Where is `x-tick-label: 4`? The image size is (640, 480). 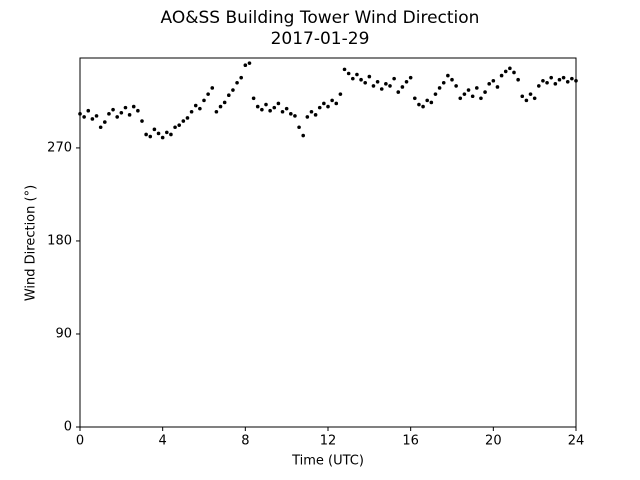 x-tick-label: 4 is located at coordinates (163, 441).